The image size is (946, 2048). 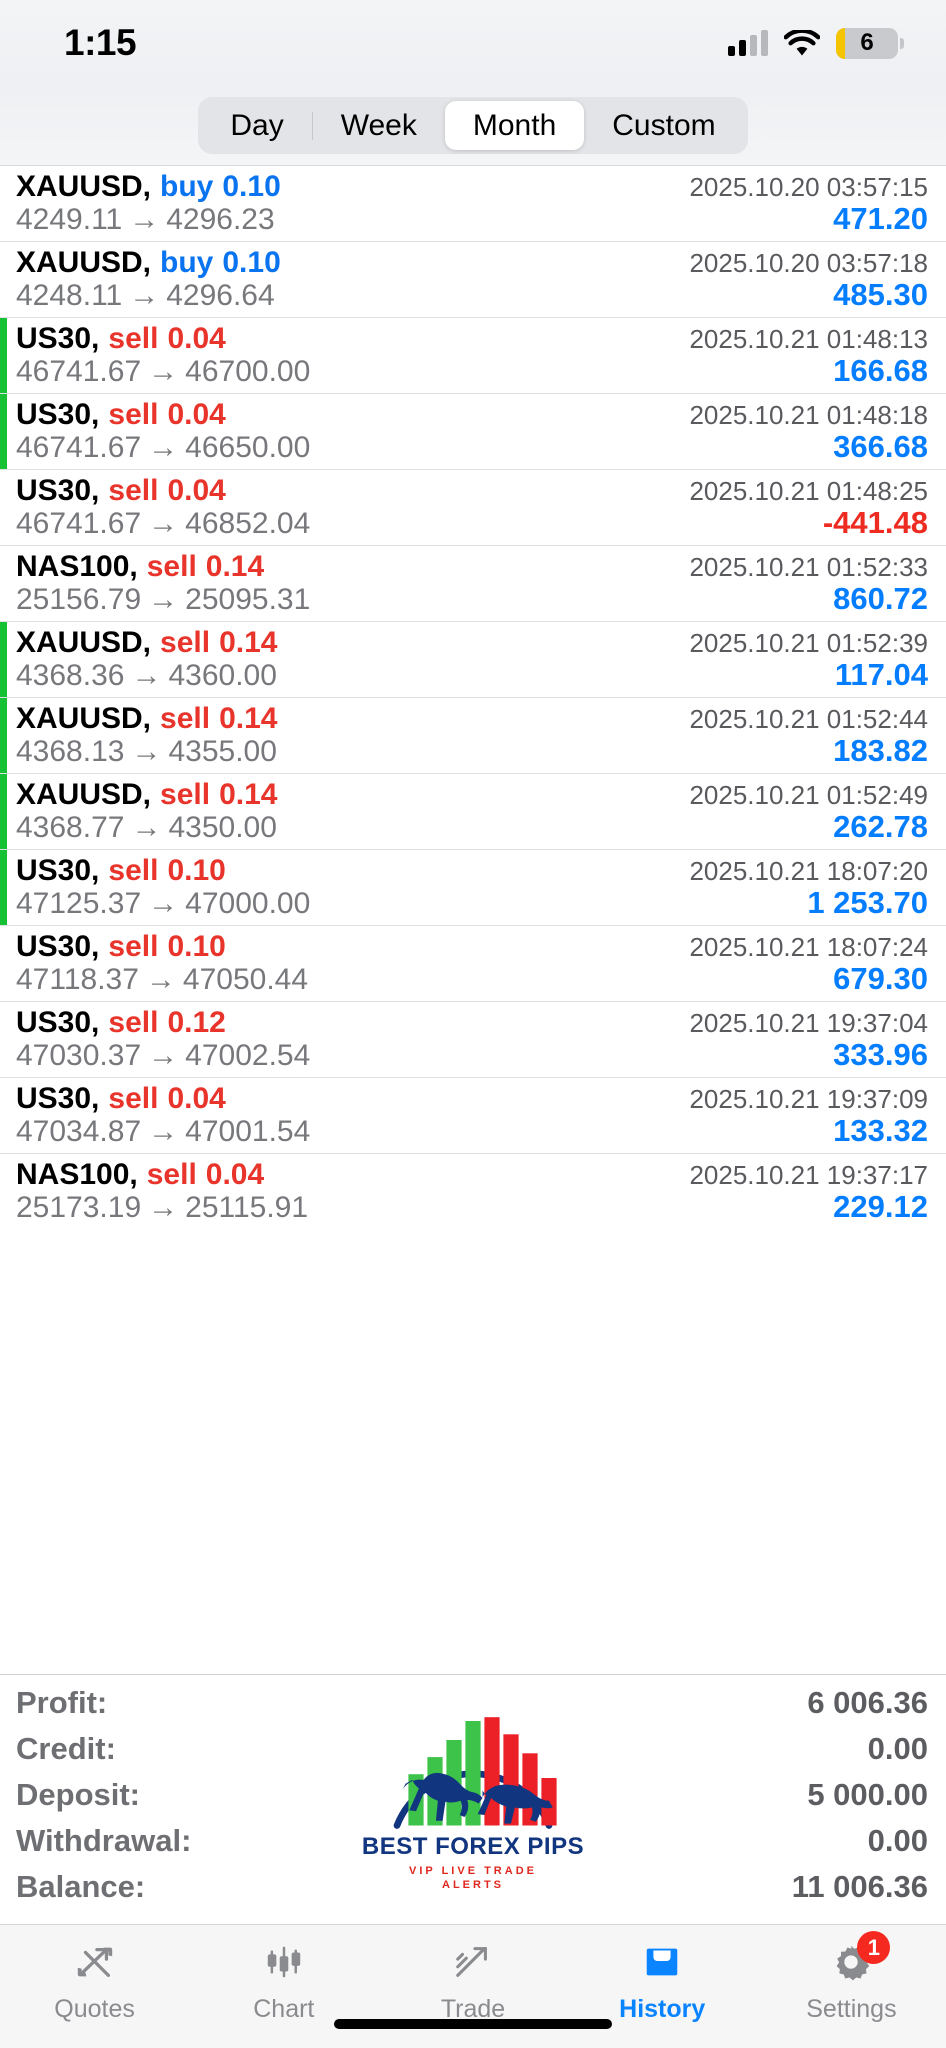 I want to click on row-timestamp: 2025.10.21 01:52:44, so click(x=808, y=719).